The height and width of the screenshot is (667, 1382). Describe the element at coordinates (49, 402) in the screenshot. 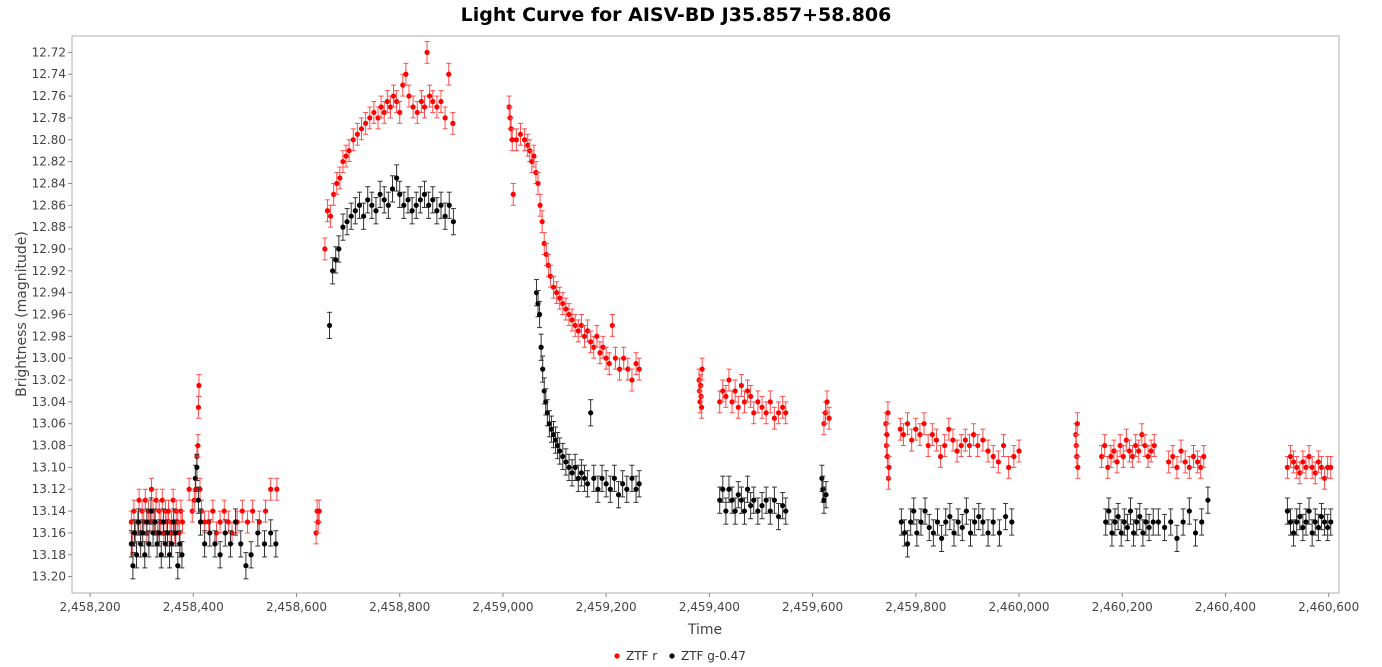

I see `y-tick-label: 13.04` at that location.